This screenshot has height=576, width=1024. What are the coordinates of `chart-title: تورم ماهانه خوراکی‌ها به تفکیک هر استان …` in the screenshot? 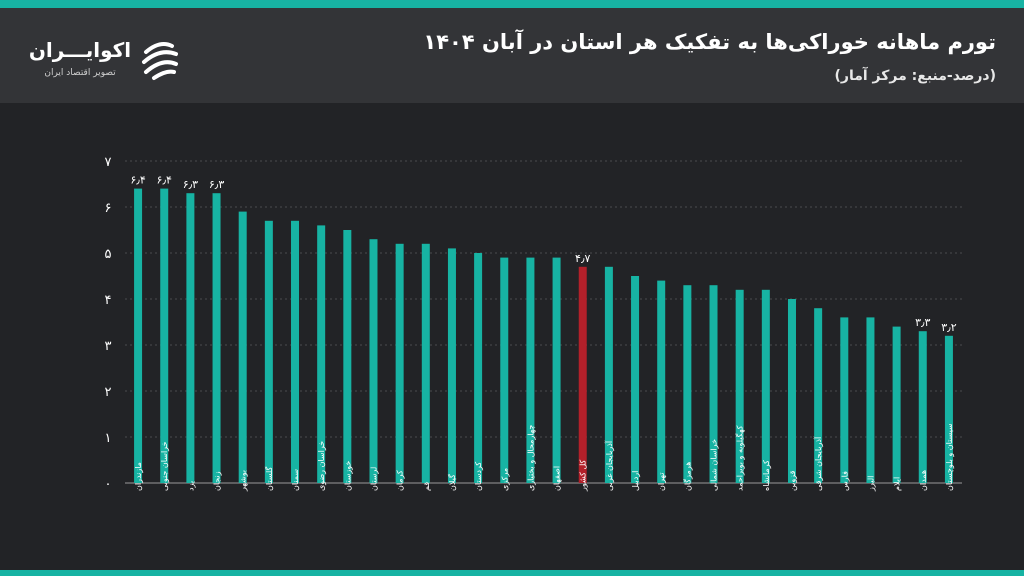 It's located at (709, 42).